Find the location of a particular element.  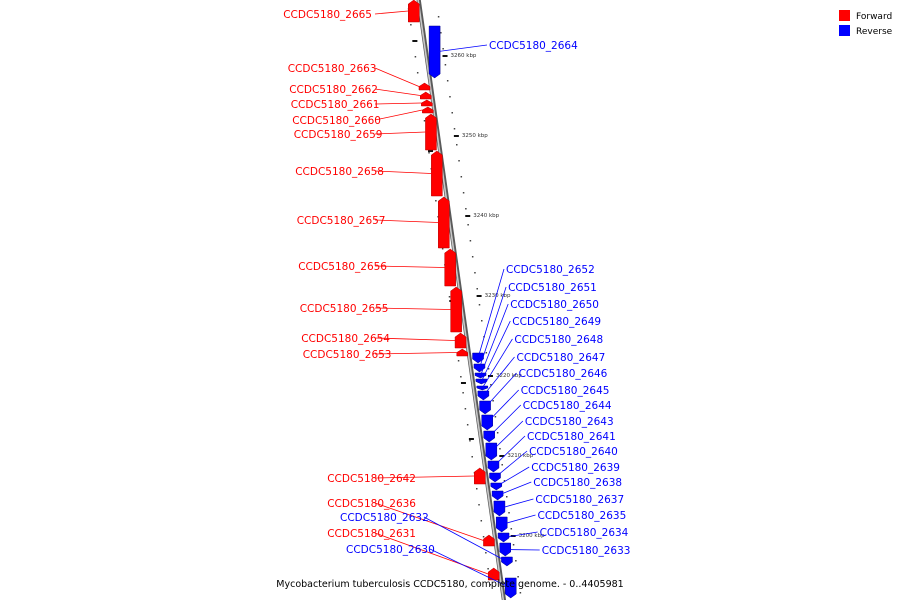

gene-label-CCDC5180_2647: CCDC5180_2647 is located at coordinates (561, 358).